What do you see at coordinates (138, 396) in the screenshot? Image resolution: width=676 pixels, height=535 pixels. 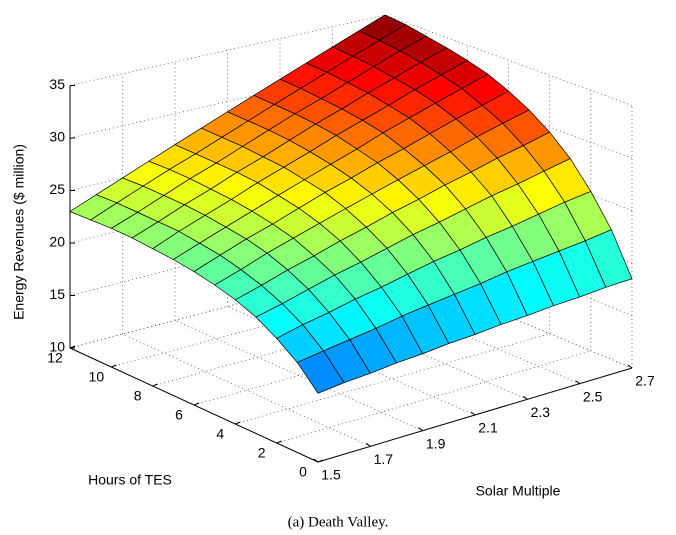 I see `y-tick-label: 8` at bounding box center [138, 396].